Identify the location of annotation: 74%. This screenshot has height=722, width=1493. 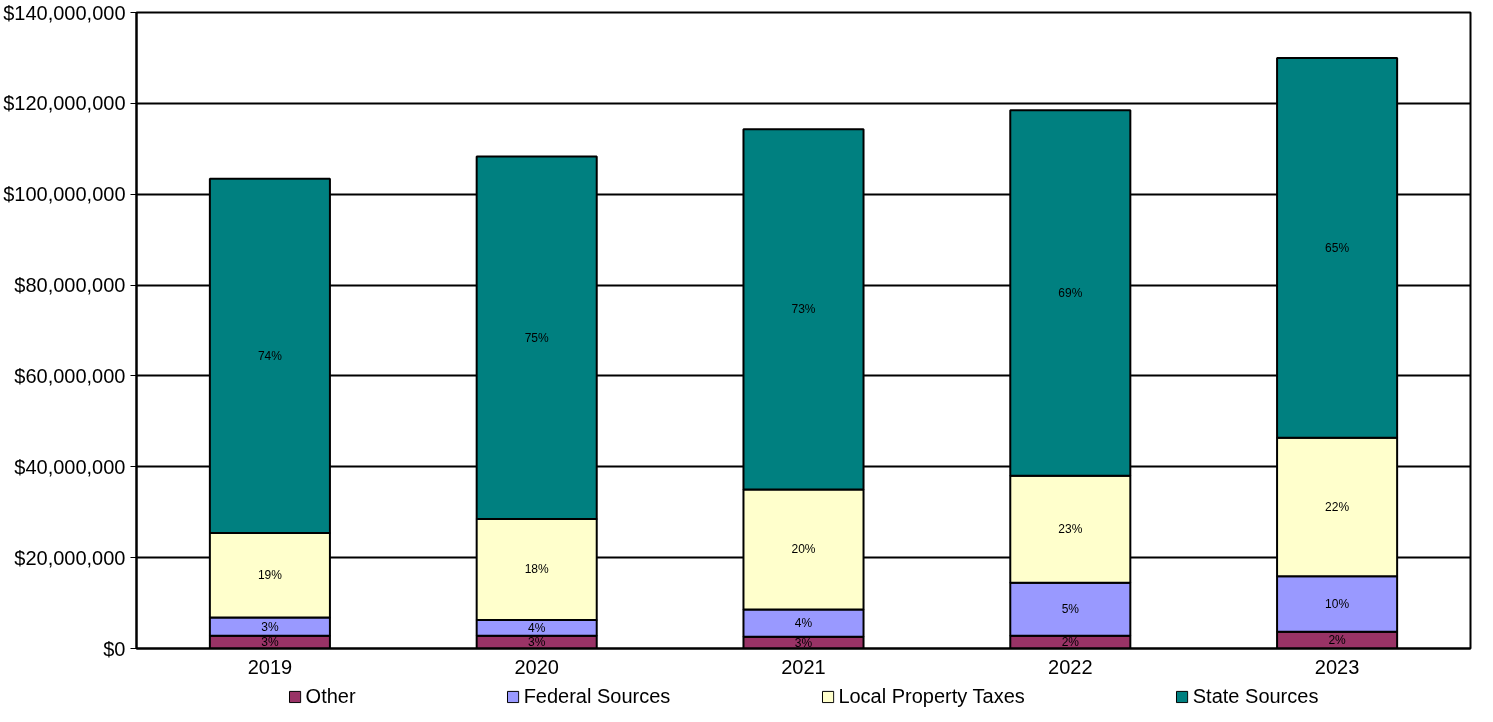
(270, 355).